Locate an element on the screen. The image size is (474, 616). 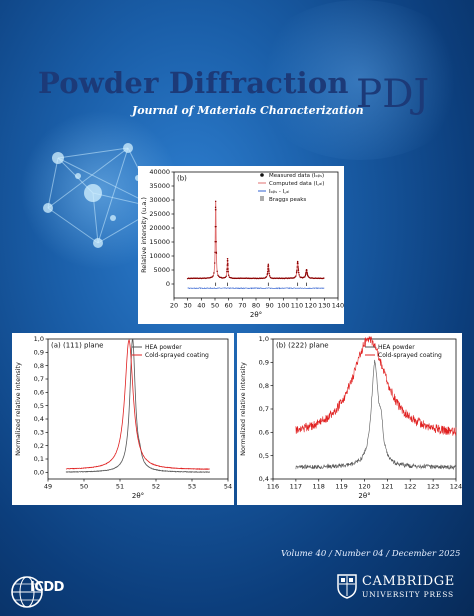
x-tick-label: 52 is located at coordinates (156, 487).